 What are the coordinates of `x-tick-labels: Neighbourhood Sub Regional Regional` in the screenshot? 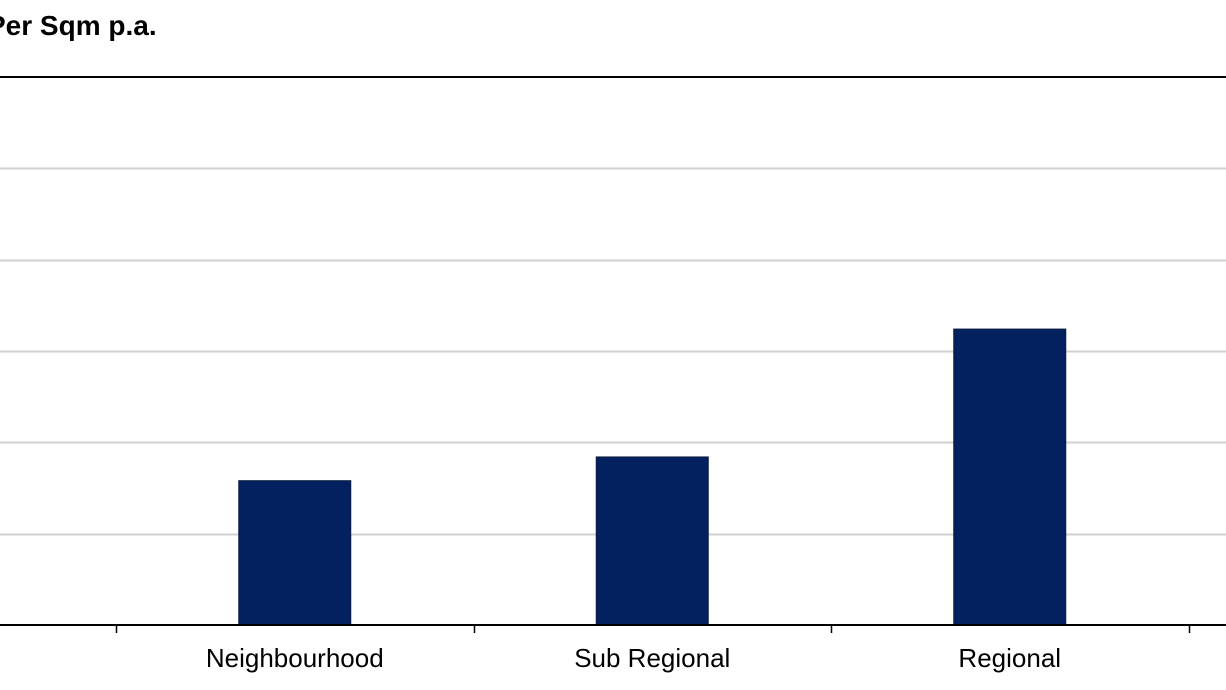 It's located at (633, 658).